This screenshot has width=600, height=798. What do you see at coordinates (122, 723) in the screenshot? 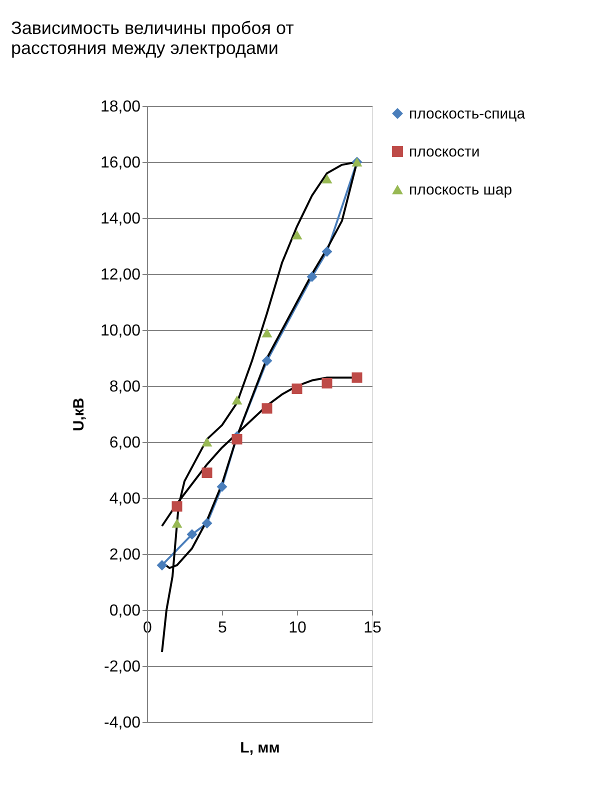
I see `y-tick-label: -4,00` at bounding box center [122, 723].